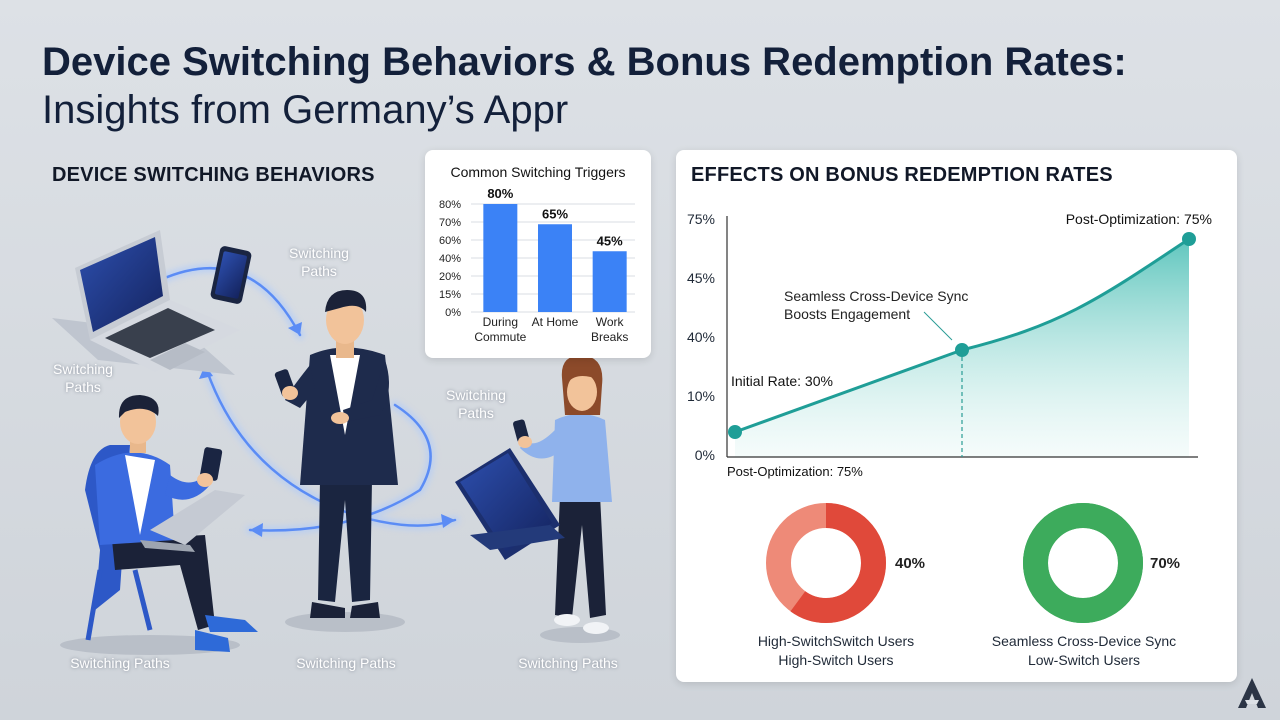  Describe the element at coordinates (782, 381) in the screenshot. I see `start-annotation: Initial Rate: 30%` at that location.